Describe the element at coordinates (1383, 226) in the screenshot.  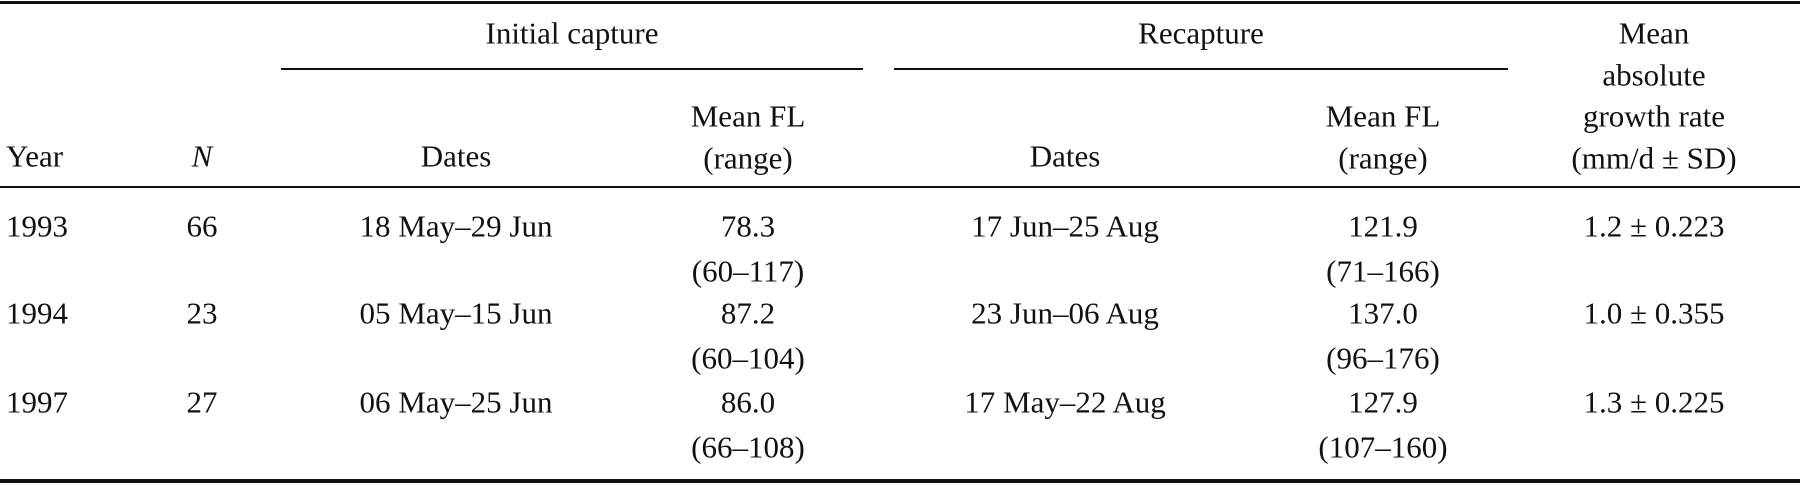
I see `cell-mean: 121.9` at that location.